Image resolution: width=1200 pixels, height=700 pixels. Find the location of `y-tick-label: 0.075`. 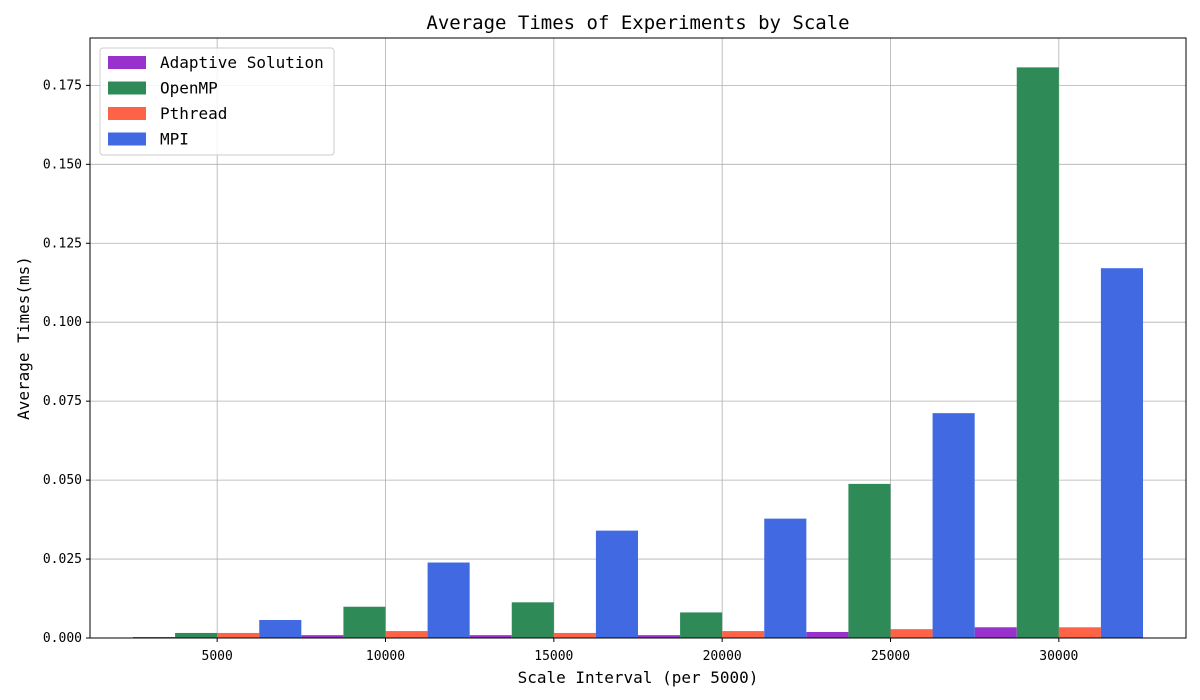

y-tick-label: 0.075 is located at coordinates (62, 401).